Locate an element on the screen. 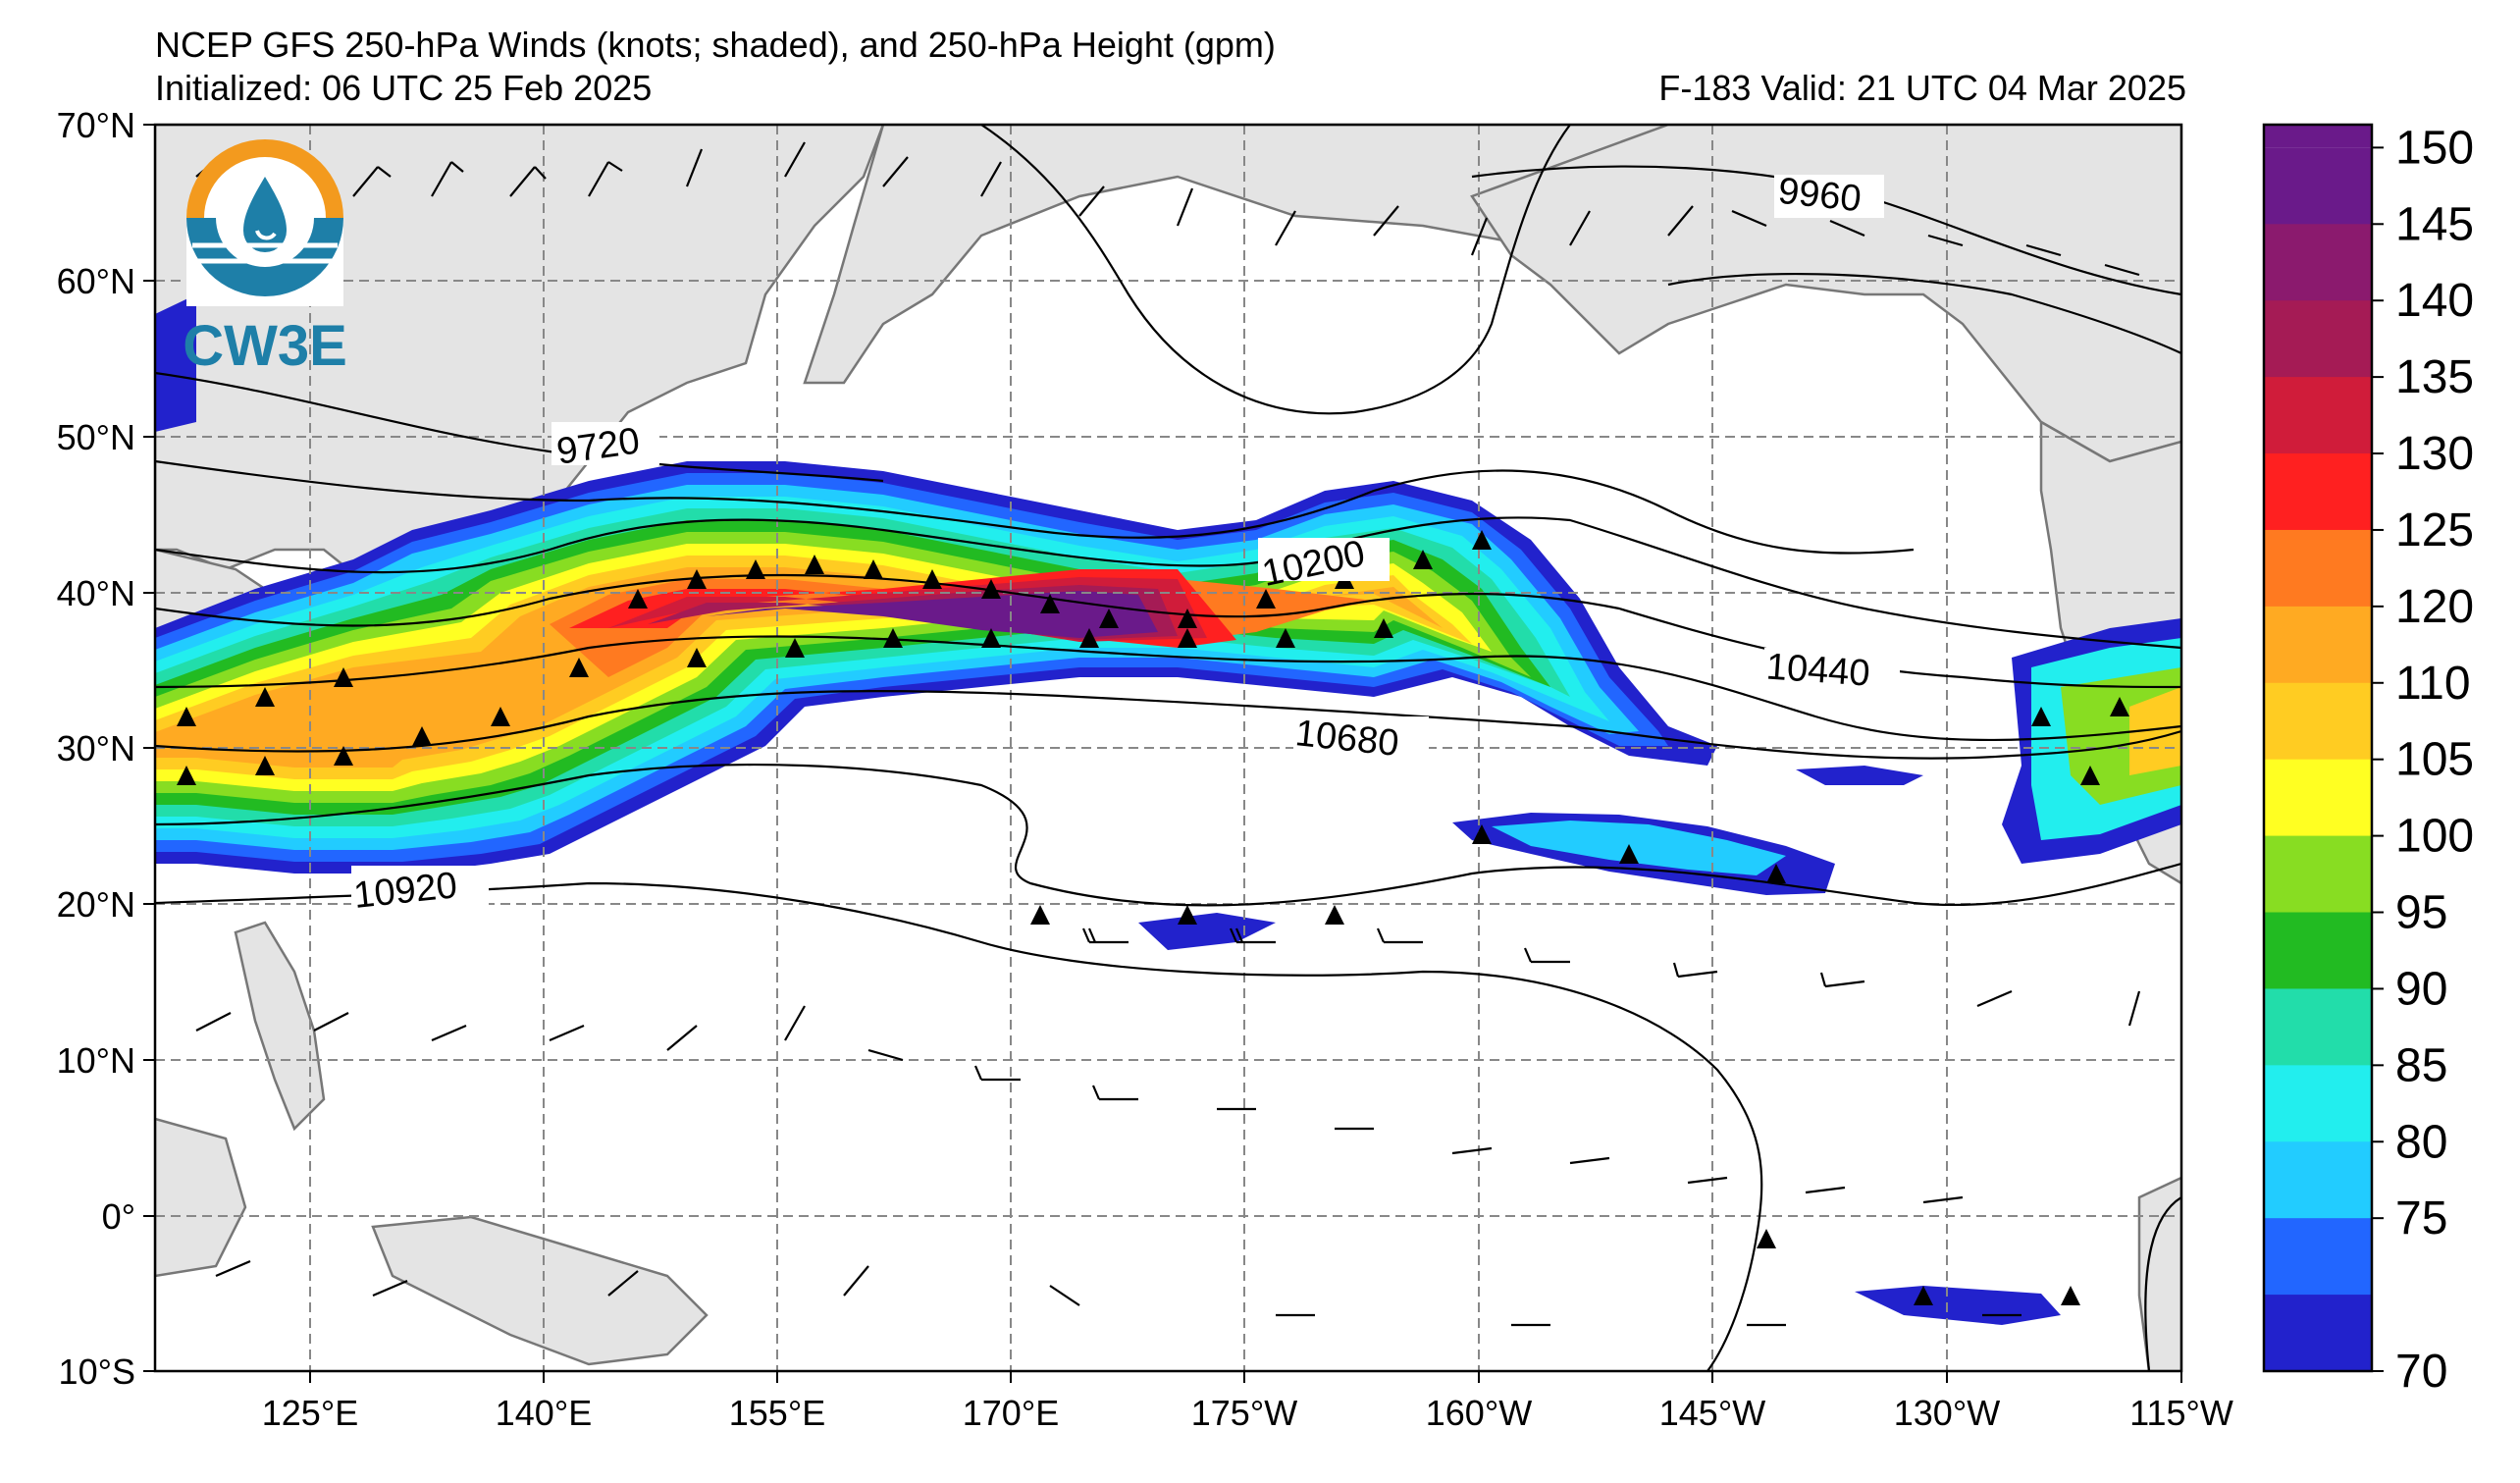  contour-label-9960: 9960 is located at coordinates (1819, 196).